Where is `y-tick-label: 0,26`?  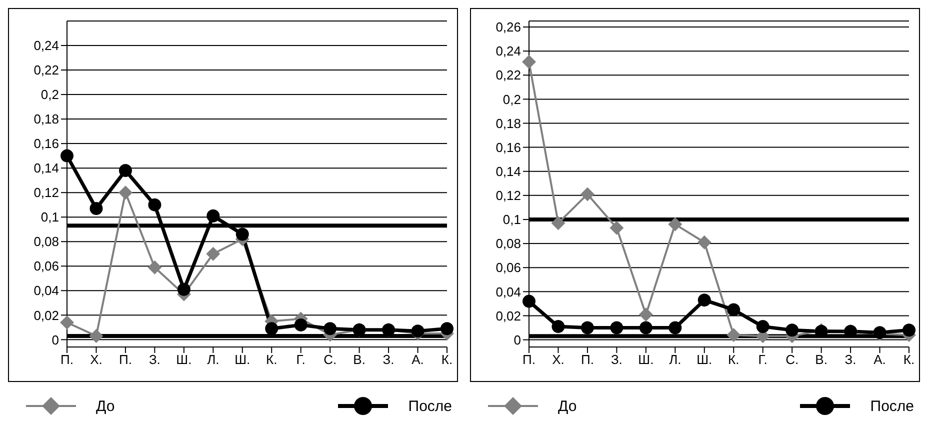
y-tick-label: 0,26 is located at coordinates (508, 27).